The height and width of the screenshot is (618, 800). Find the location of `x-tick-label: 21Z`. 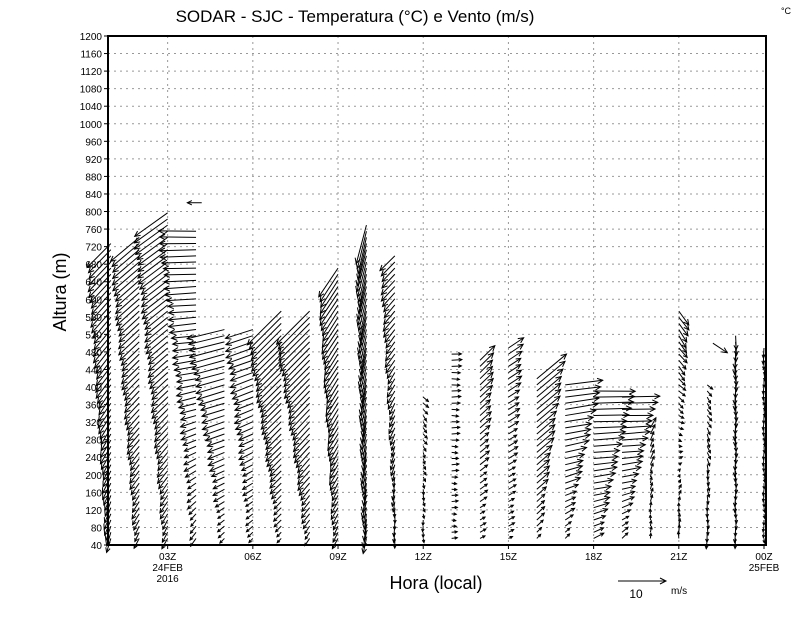

x-tick-label: 21Z is located at coordinates (678, 557).